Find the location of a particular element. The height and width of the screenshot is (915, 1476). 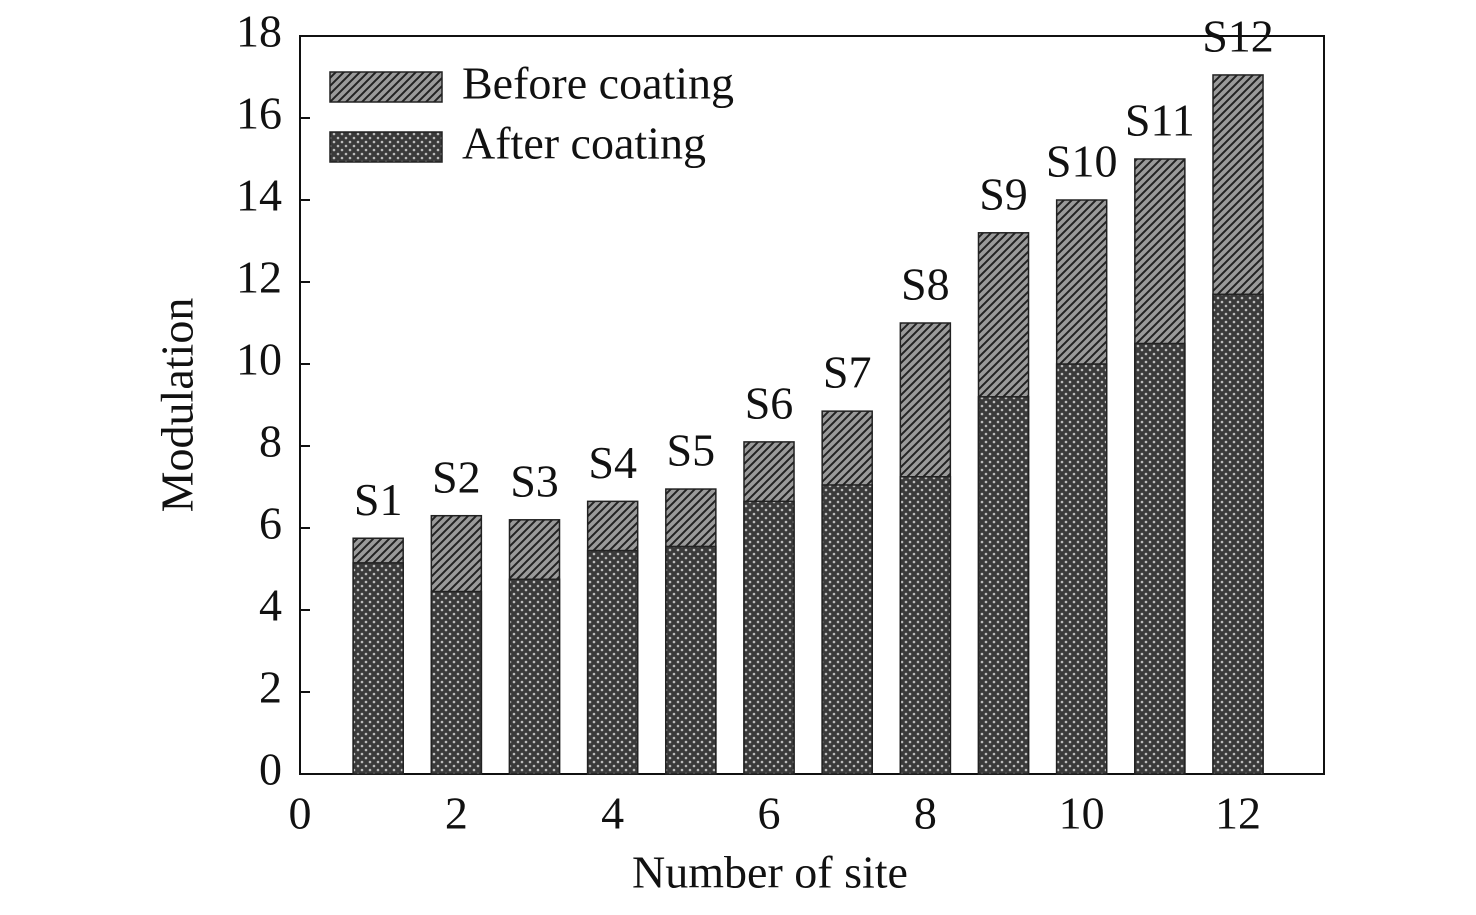

bar-label: S5 is located at coordinates (691, 450).